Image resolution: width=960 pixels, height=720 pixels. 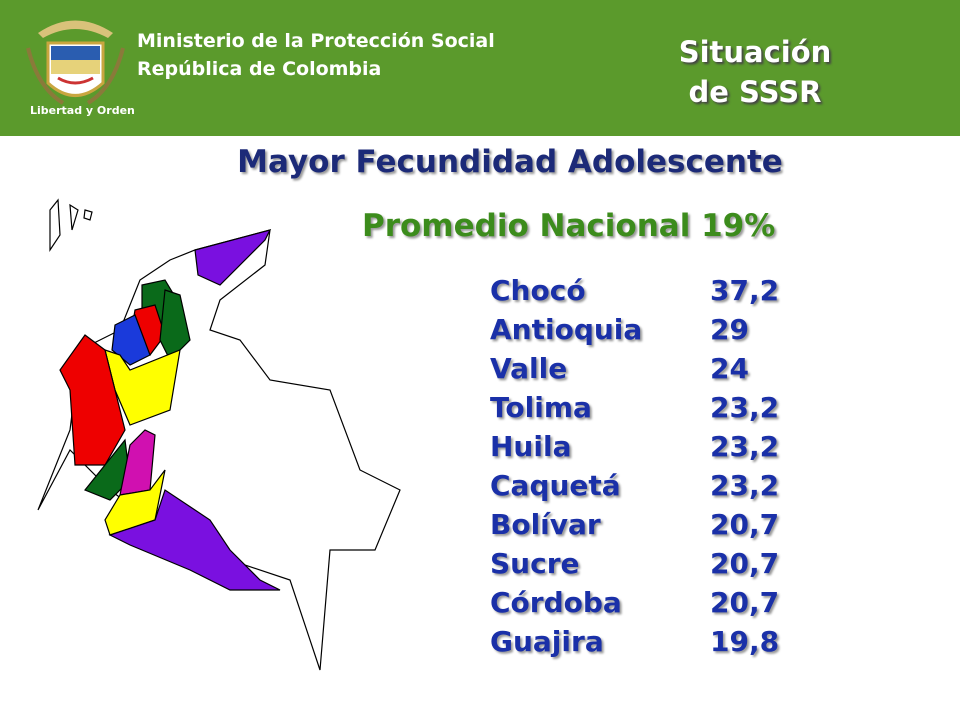 What do you see at coordinates (510, 162) in the screenshot?
I see `title: Mayor Fecundidad Adolescente` at bounding box center [510, 162].